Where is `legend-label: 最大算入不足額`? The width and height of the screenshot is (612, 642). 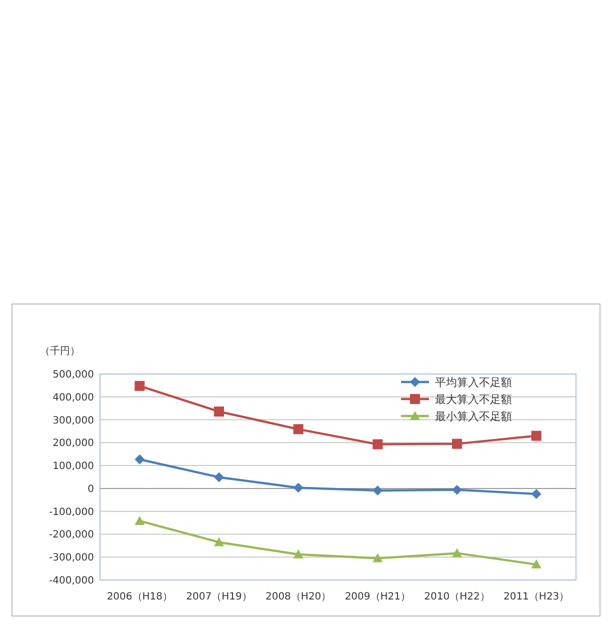
legend-label: 最大算入不足額 is located at coordinates (473, 399).